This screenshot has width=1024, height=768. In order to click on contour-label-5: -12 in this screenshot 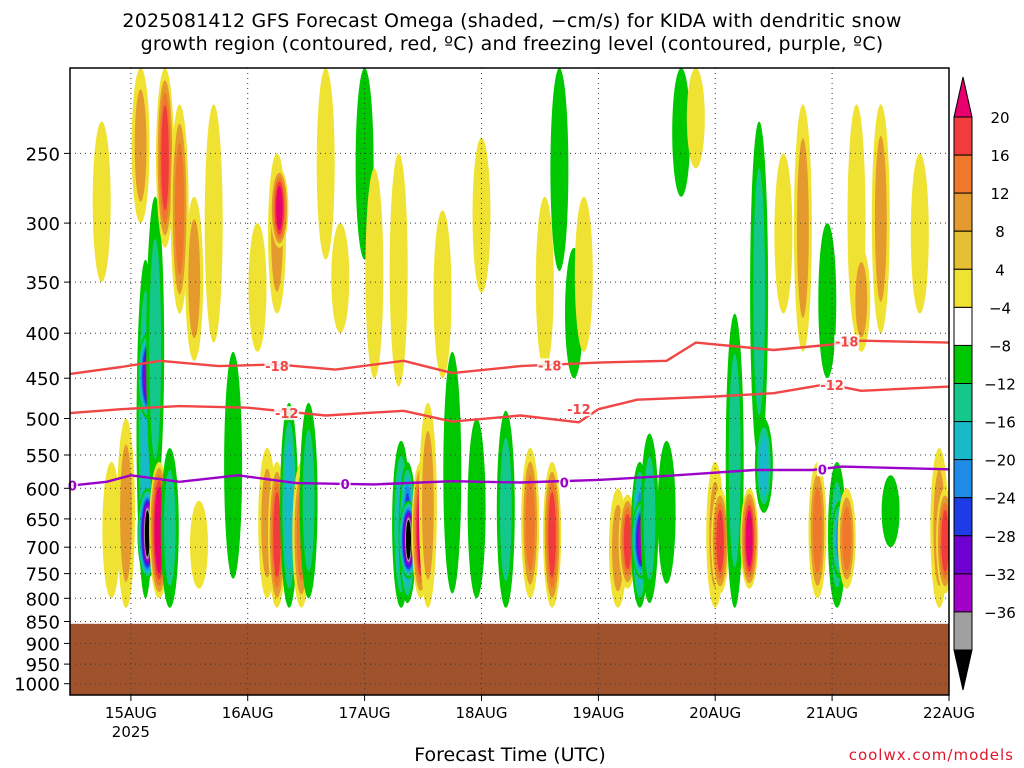, I will do `click(832, 386)`.